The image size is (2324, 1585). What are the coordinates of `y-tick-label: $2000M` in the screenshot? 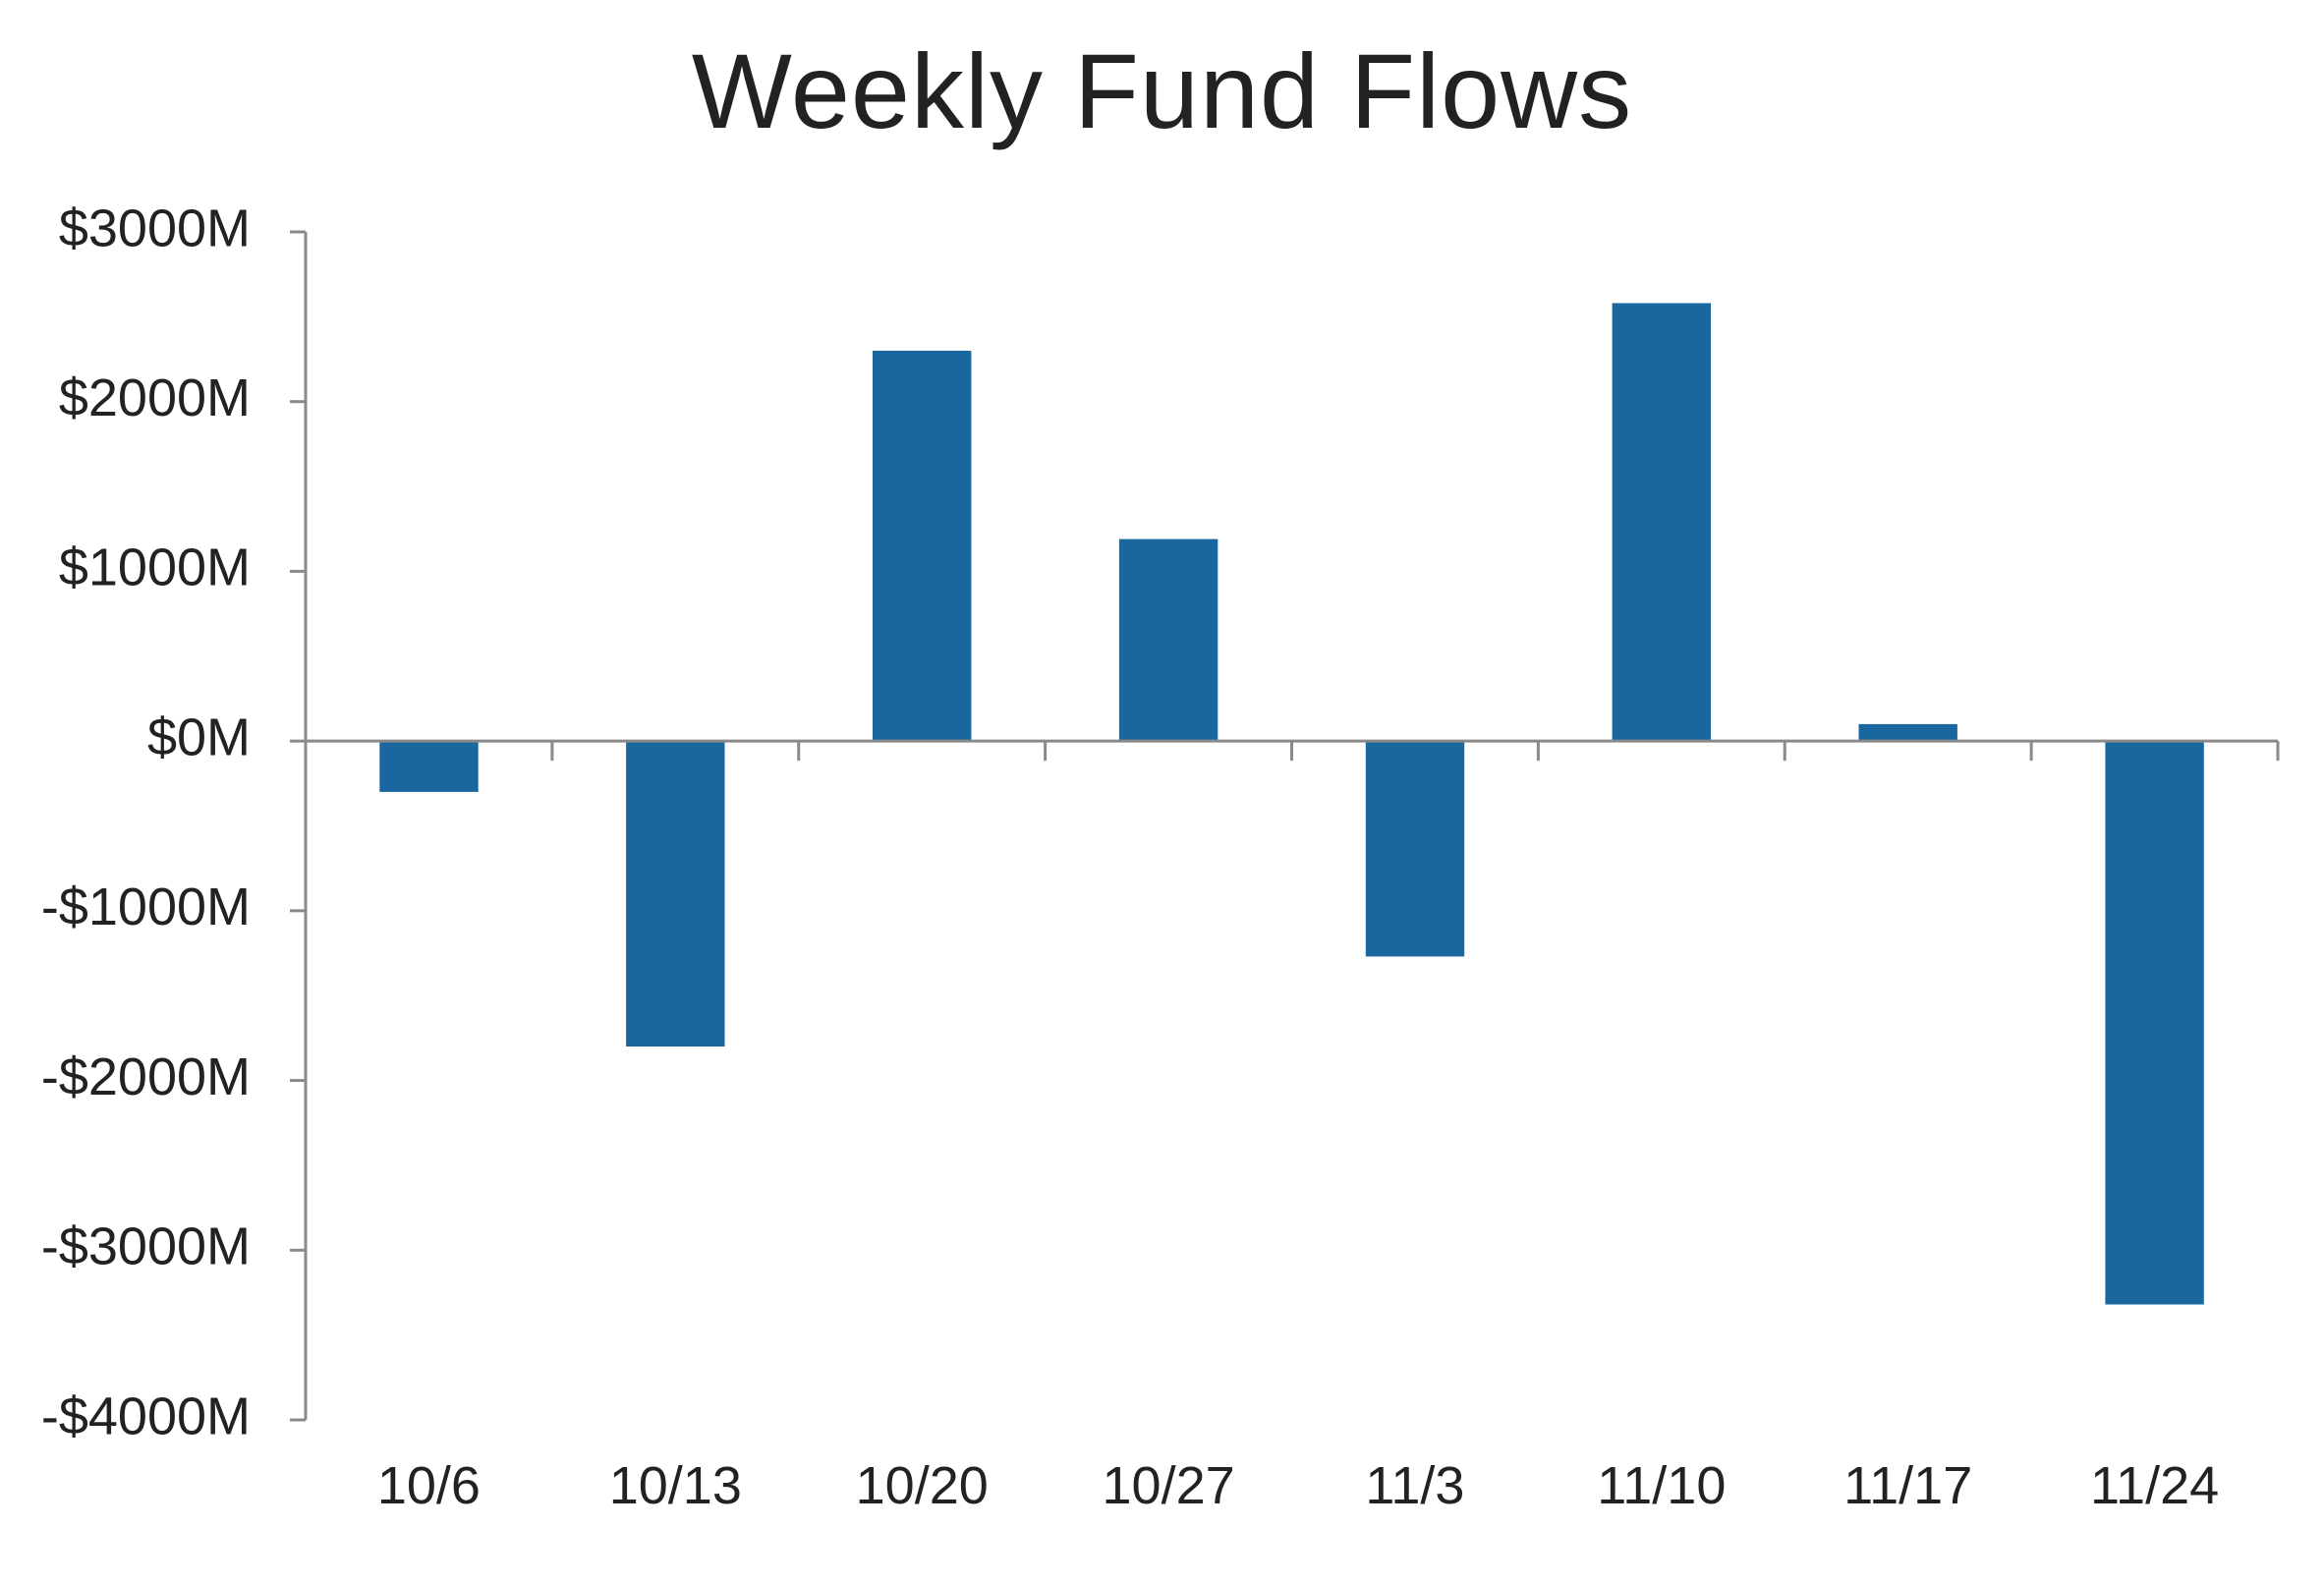 It's located at (155, 397).